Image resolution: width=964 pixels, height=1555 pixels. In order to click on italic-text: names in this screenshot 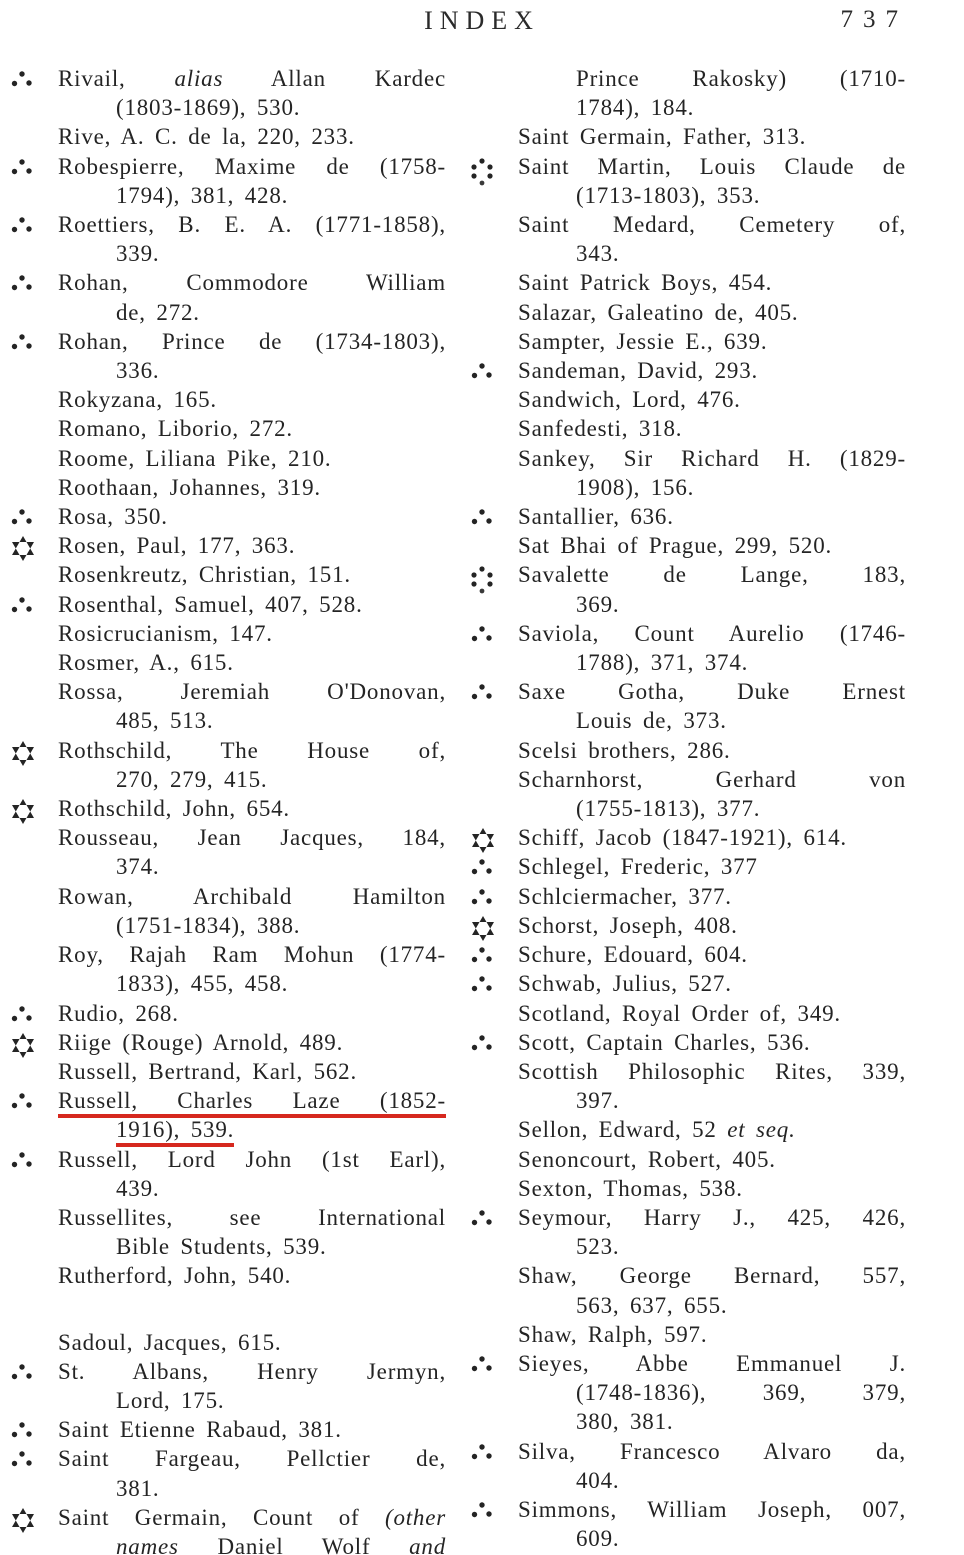, I will do `click(147, 1544)`.